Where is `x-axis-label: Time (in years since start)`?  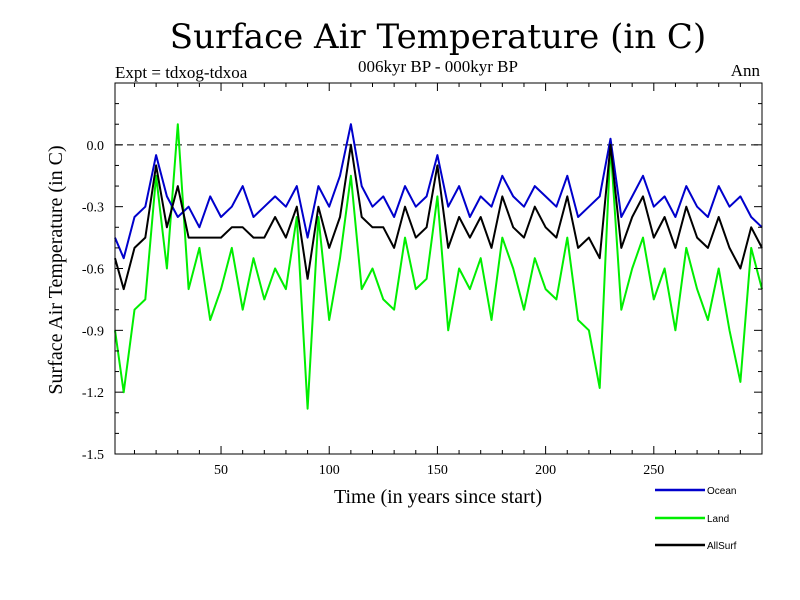 x-axis-label: Time (in years since start) is located at coordinates (438, 497).